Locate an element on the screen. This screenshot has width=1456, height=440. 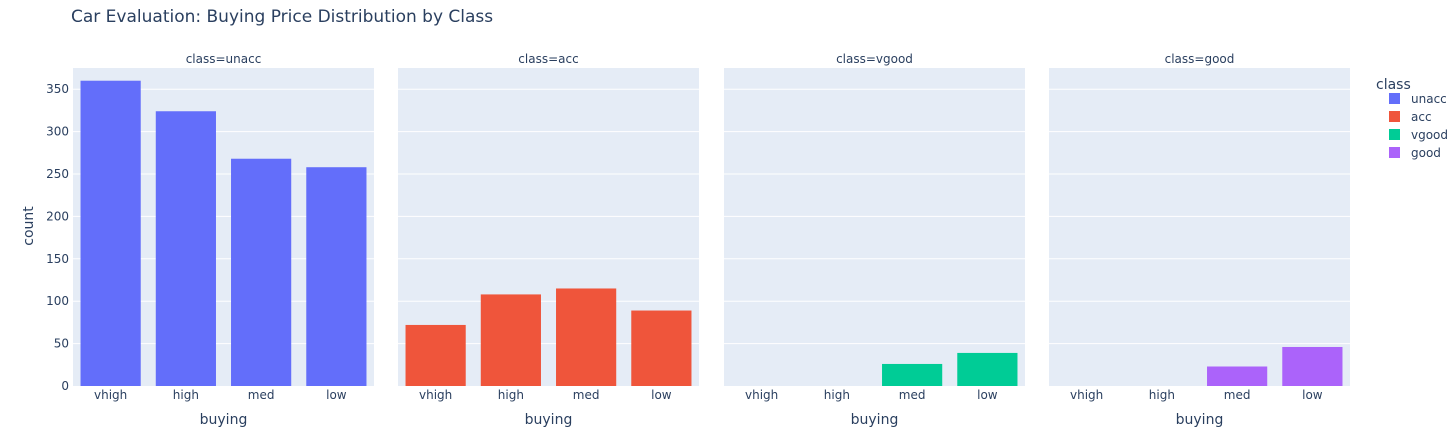
legend-label: vgood is located at coordinates (1429, 135).